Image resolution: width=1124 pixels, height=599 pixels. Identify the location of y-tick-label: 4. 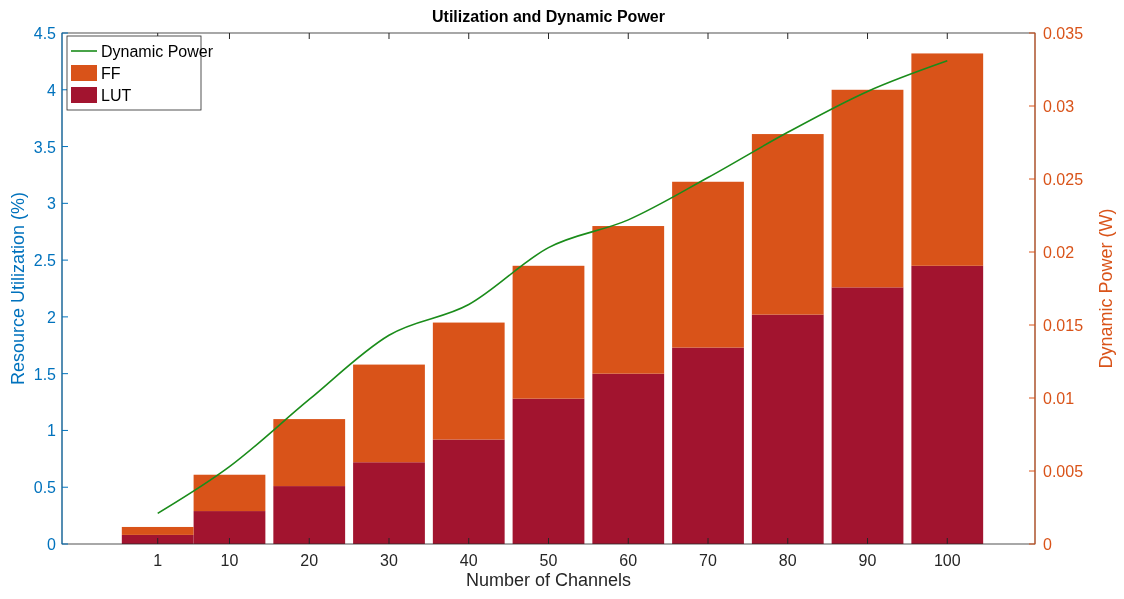
(52, 90).